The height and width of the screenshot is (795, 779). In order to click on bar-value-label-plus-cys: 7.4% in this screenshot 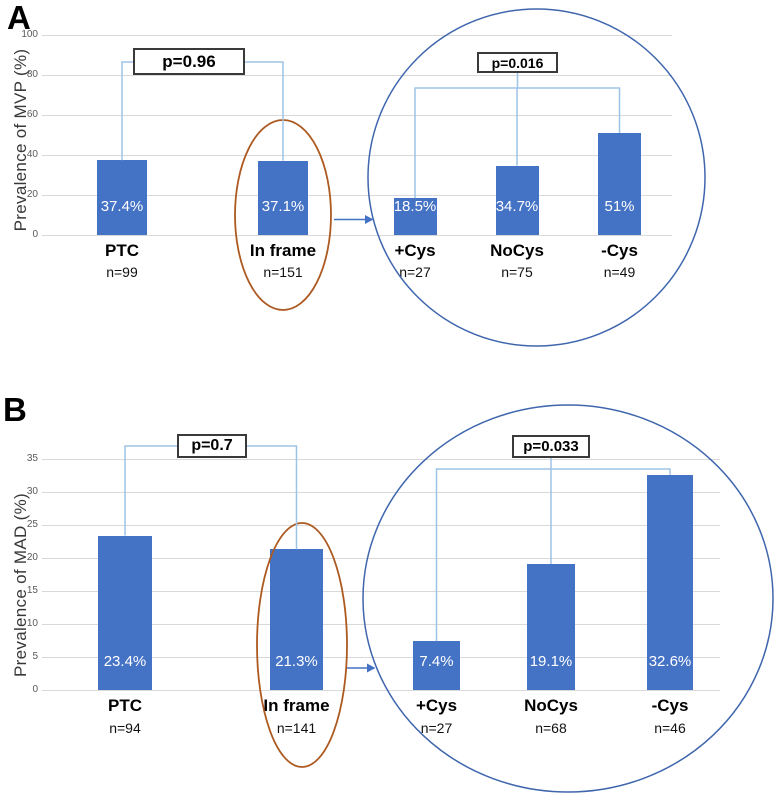, I will do `click(436, 661)`.